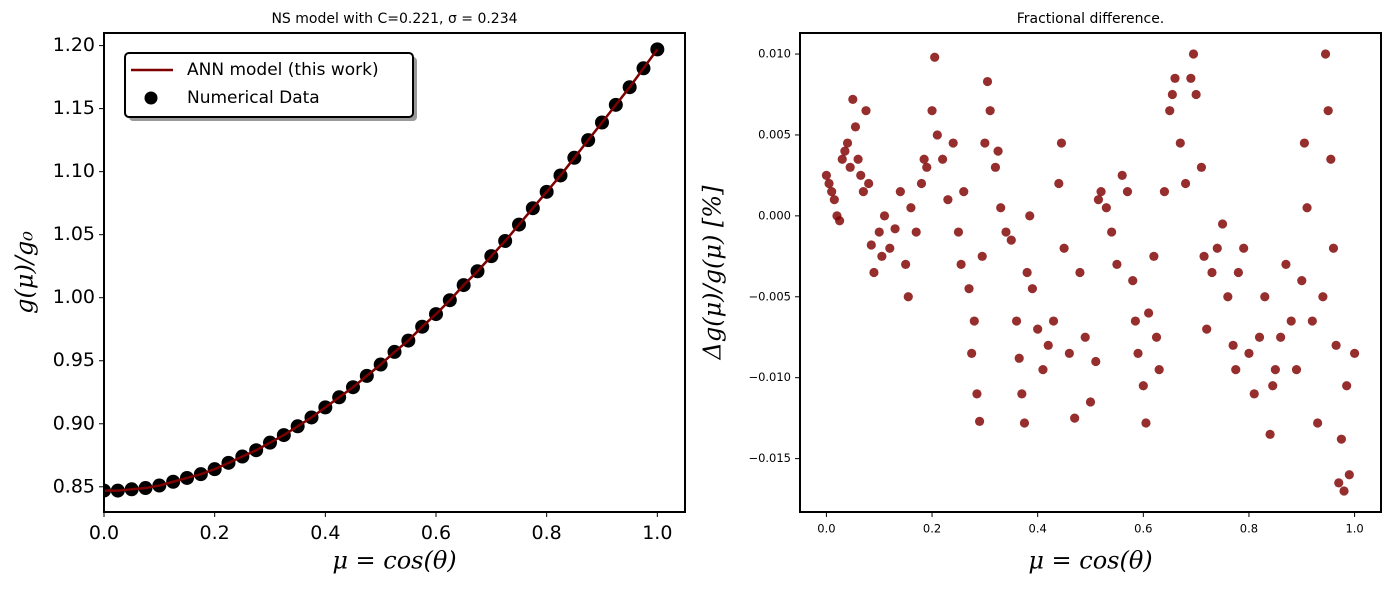 This screenshot has width=1389, height=590. I want to click on y-tick-label: −0.010, so click(769, 377).